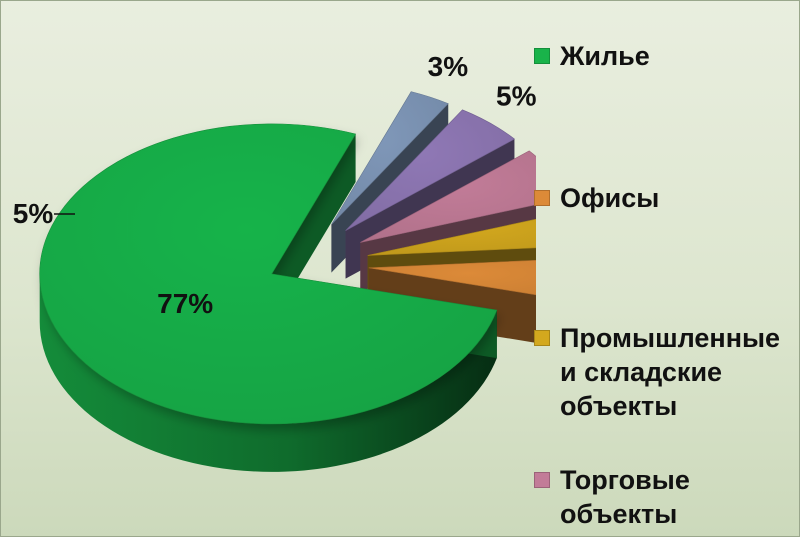  Describe the element at coordinates (448, 66) in the screenshot. I see `slice-value-label-1: 3%` at that location.